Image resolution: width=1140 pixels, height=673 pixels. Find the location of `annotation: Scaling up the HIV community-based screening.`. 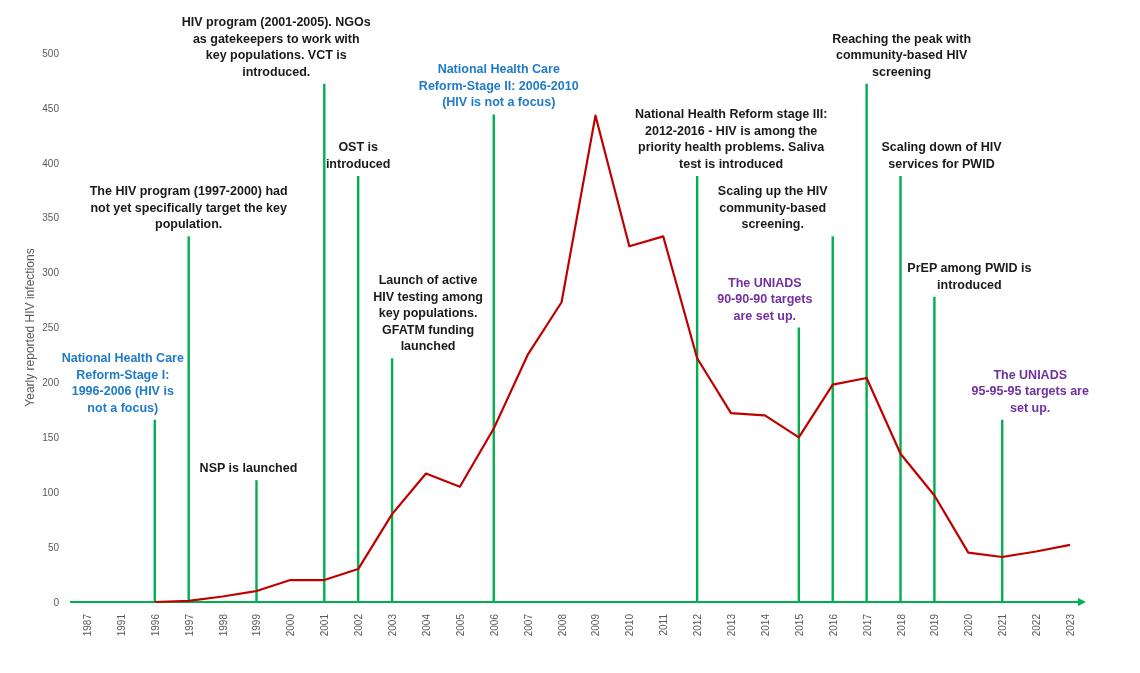

annotation: Scaling up the HIV community-based screening. is located at coordinates (773, 208).